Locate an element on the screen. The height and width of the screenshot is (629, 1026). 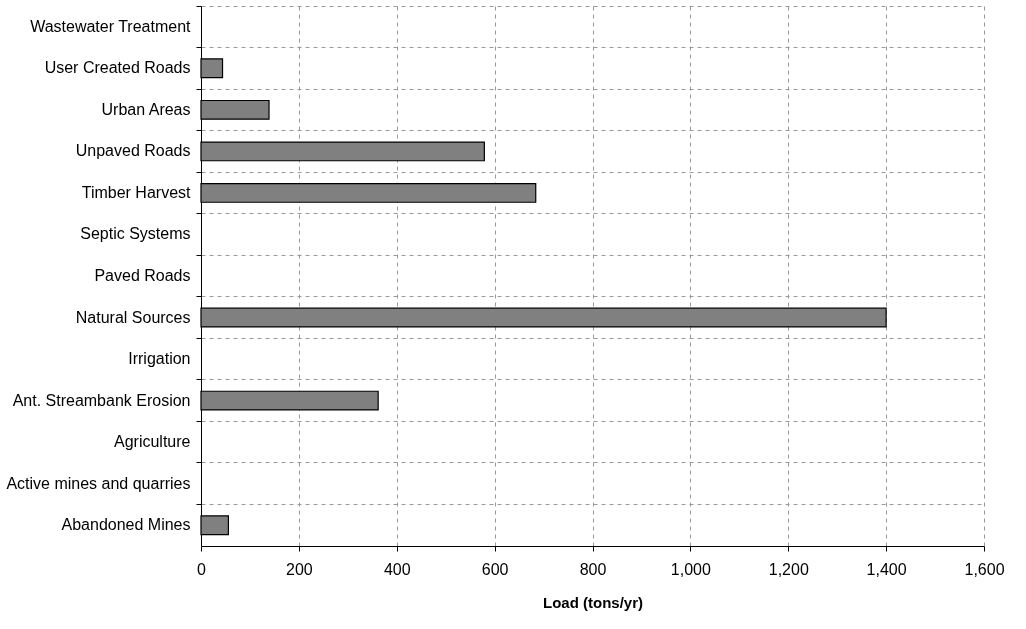
y-tick-label: Natural Sources is located at coordinates (133, 317).